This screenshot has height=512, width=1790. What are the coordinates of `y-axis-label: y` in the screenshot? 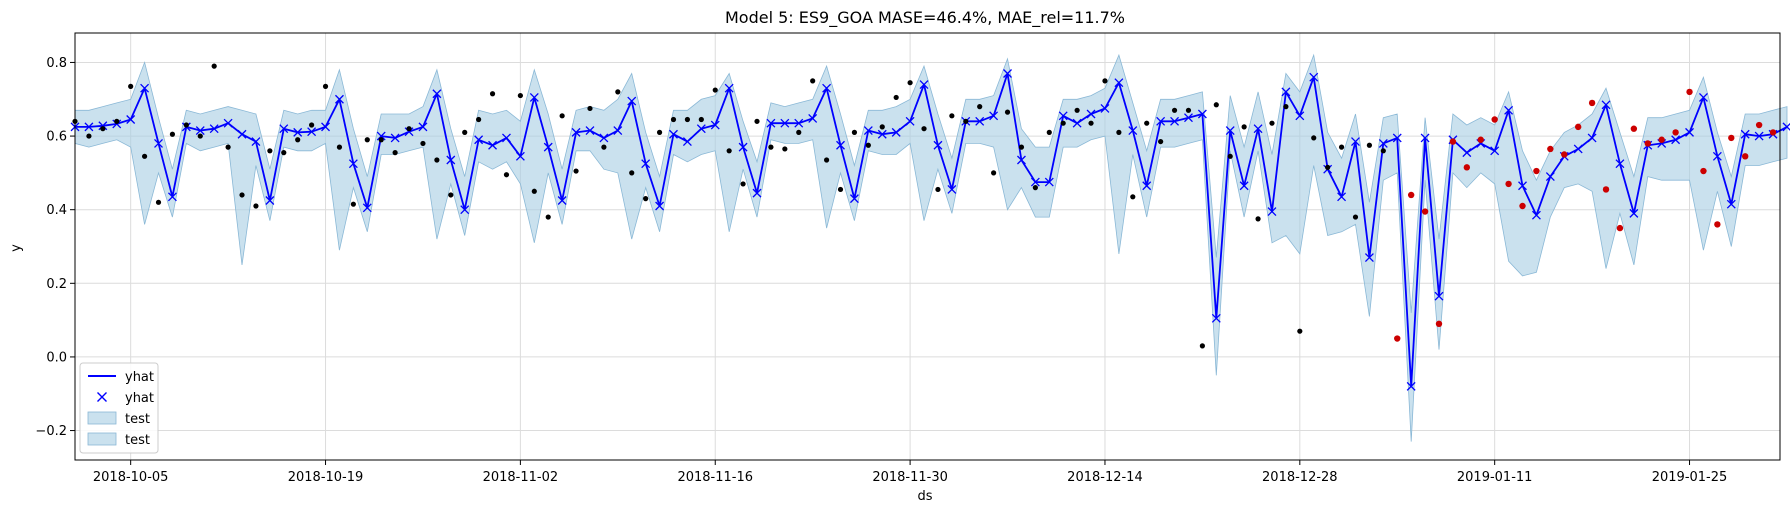 It's located at (16, 248).